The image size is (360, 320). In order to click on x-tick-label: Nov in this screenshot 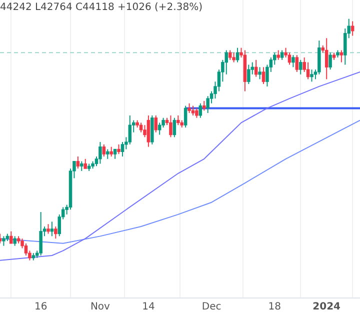, I will do `click(100, 307)`.